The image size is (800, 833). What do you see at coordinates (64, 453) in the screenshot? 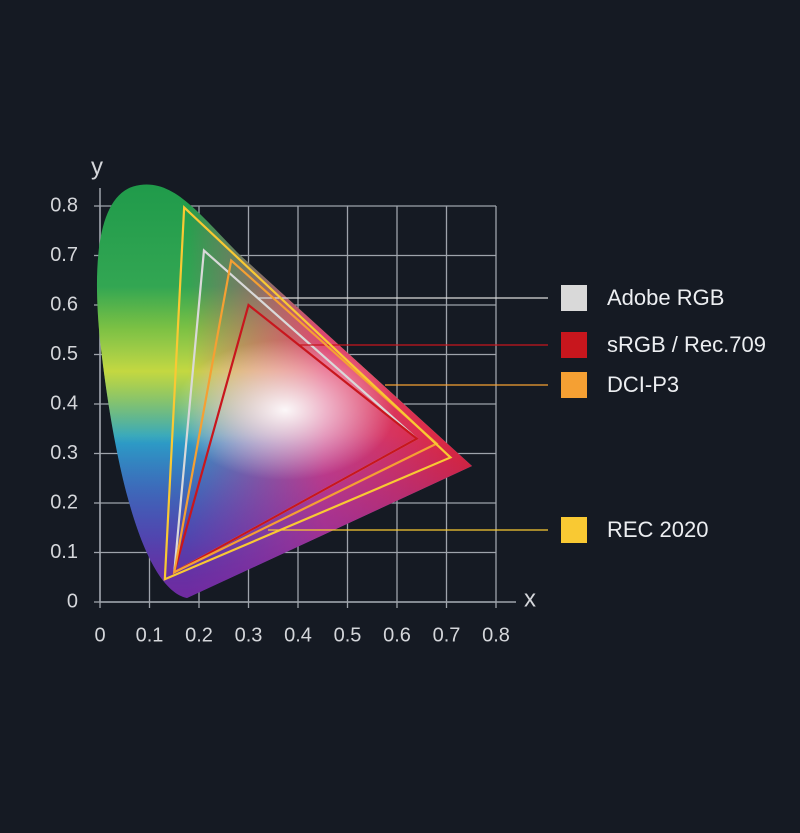
I see `y-tick-label: 0.3` at bounding box center [64, 453].